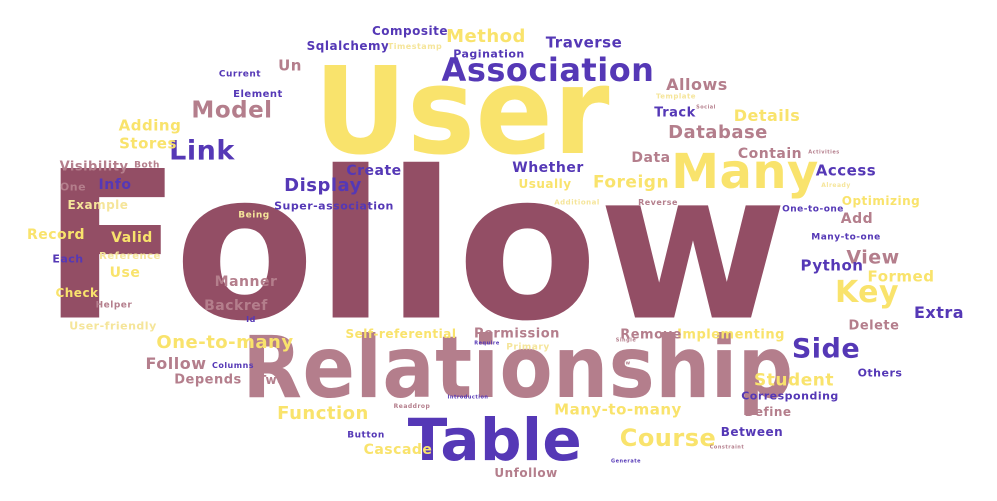 This screenshot has height=501, width=997. I want to click on word-show: Show, so click(622, 363).